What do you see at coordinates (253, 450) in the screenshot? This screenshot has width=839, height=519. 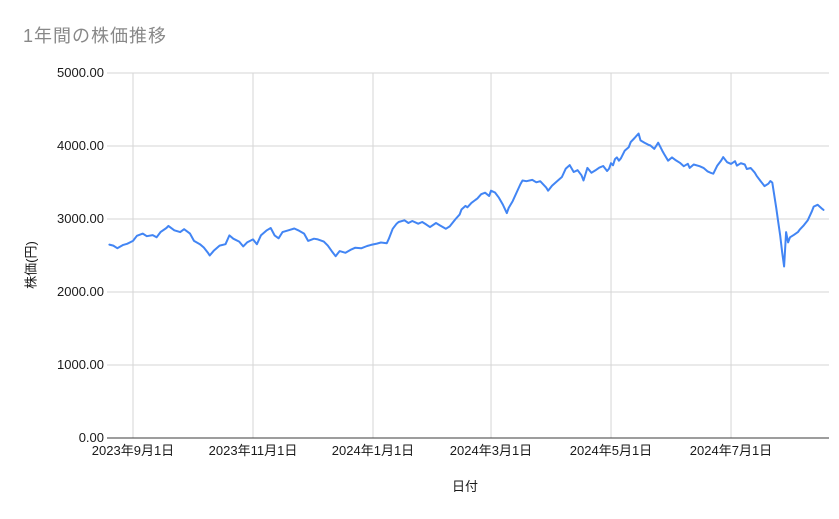 I see `x-tick-label: 2023年11月1日` at bounding box center [253, 450].